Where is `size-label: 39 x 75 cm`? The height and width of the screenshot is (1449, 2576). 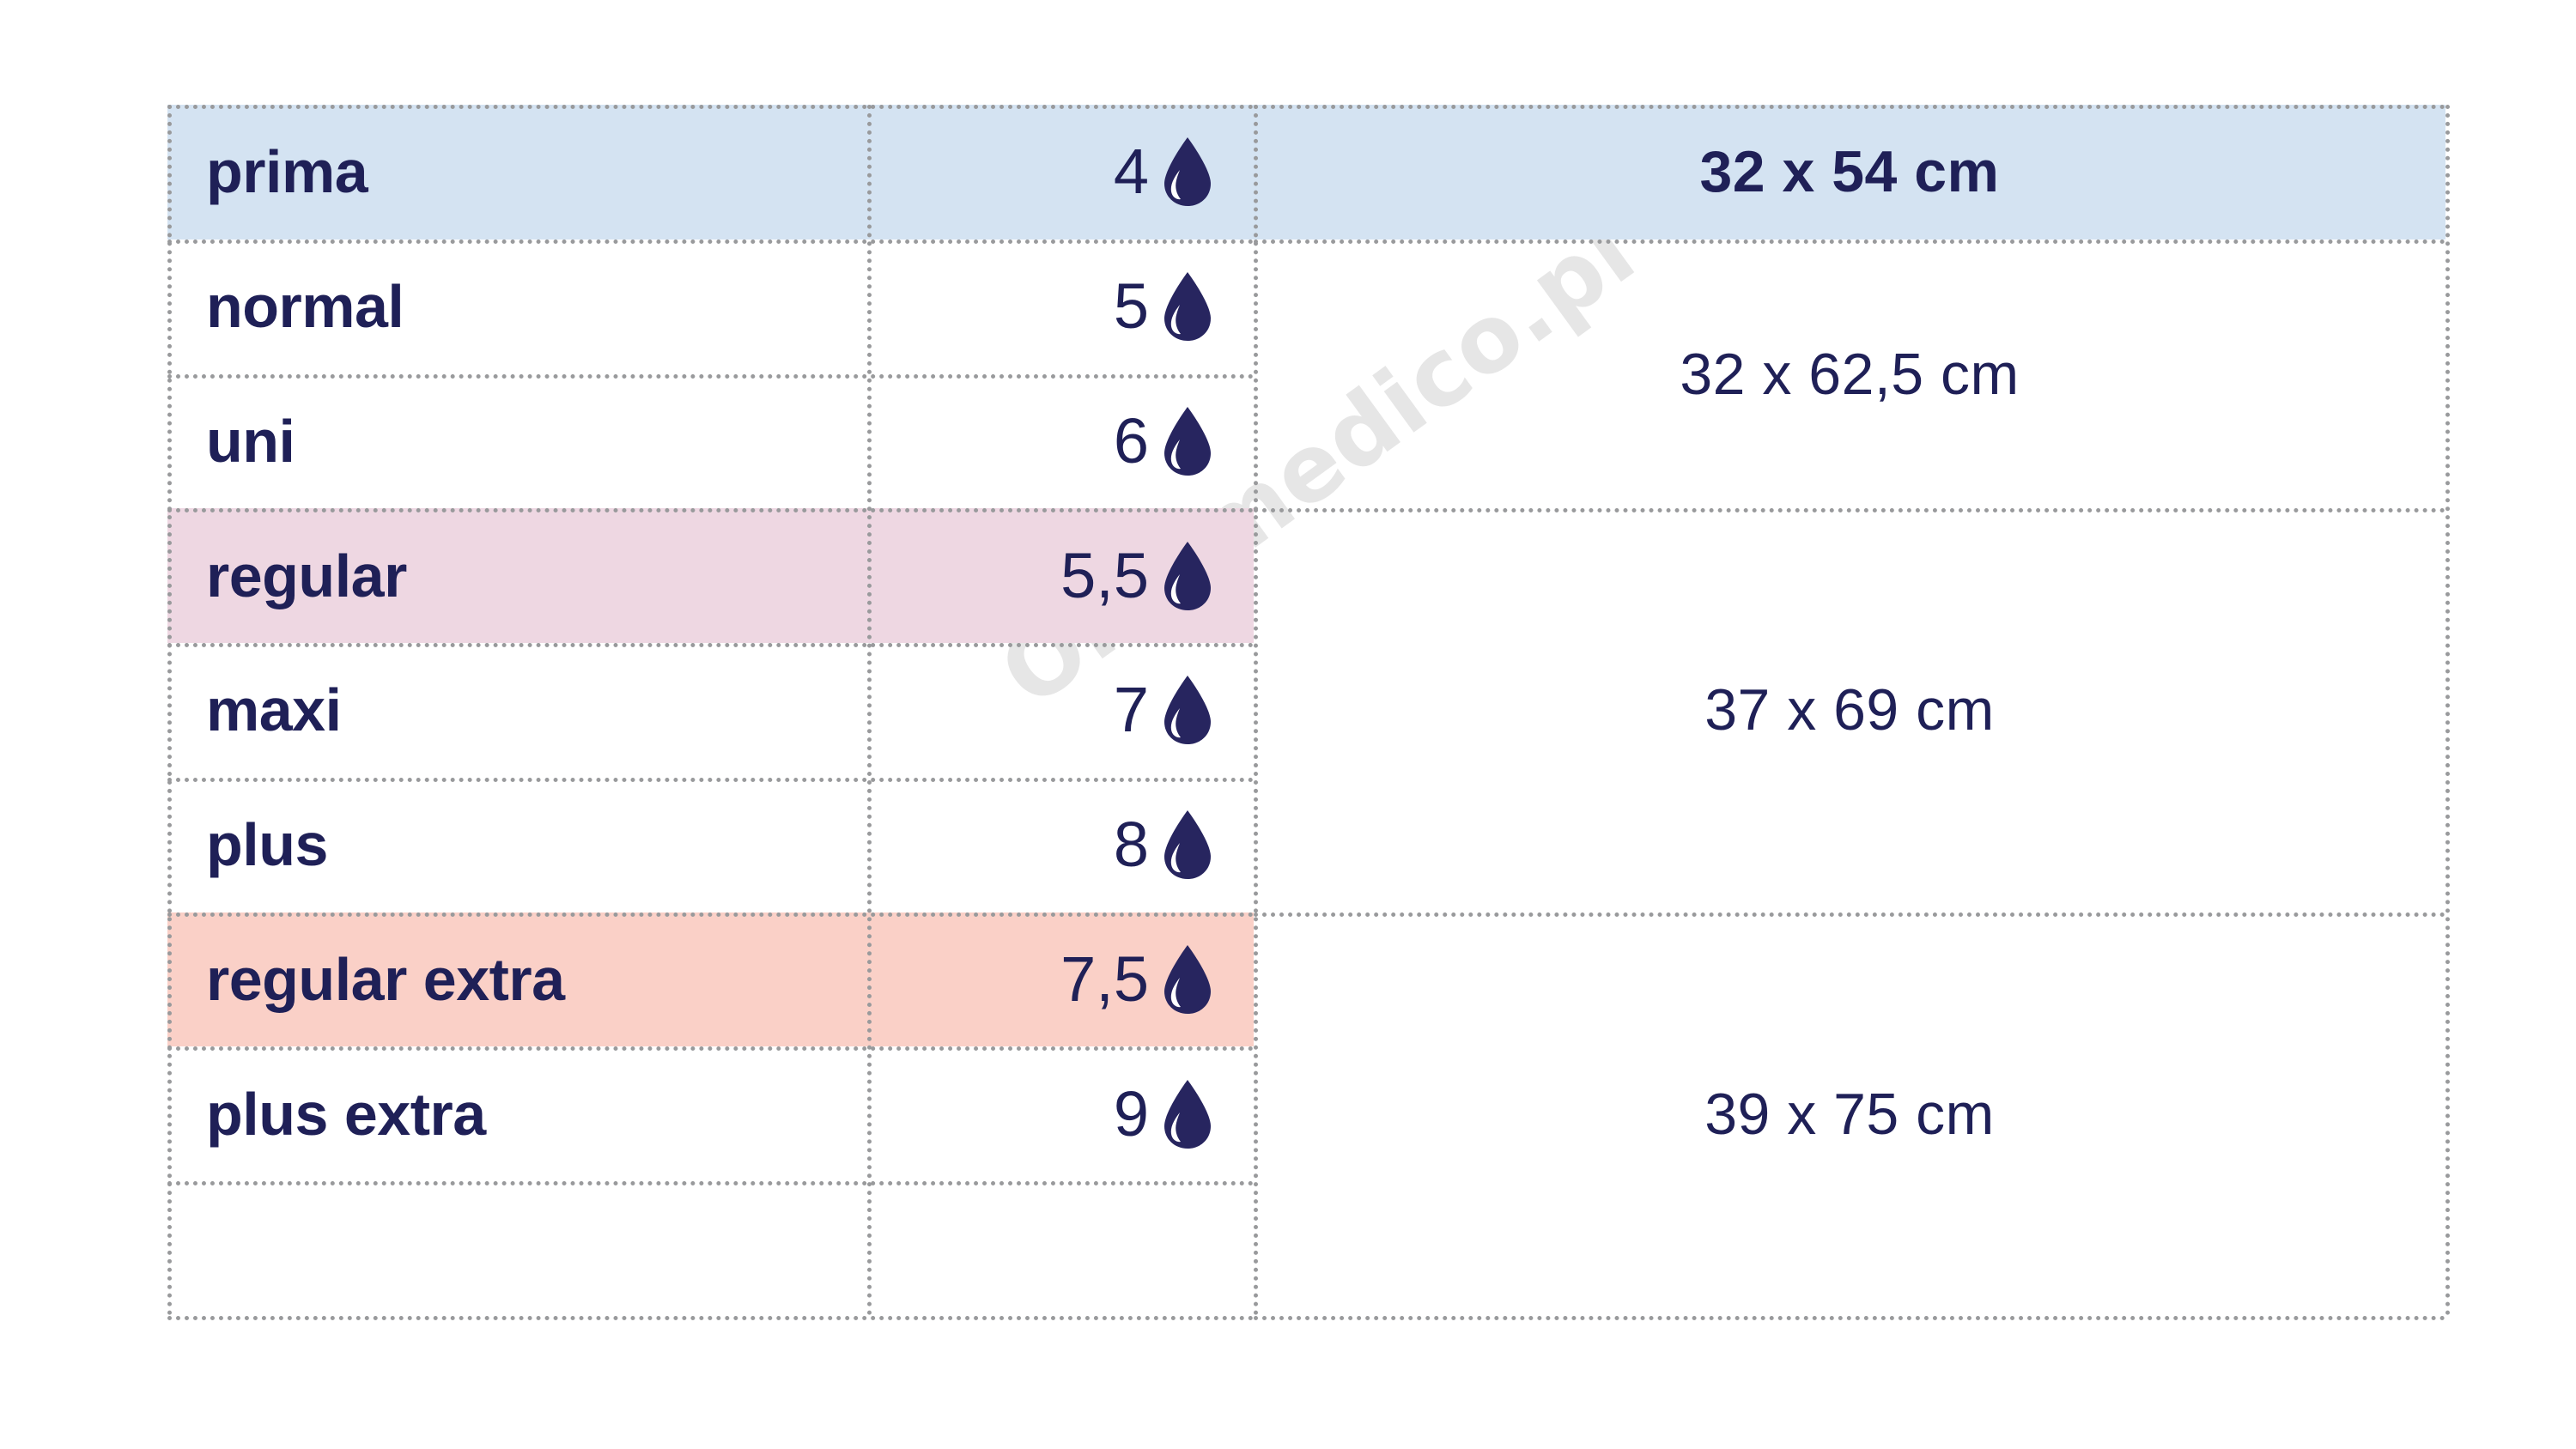 size-label: 39 x 75 cm is located at coordinates (1850, 1114).